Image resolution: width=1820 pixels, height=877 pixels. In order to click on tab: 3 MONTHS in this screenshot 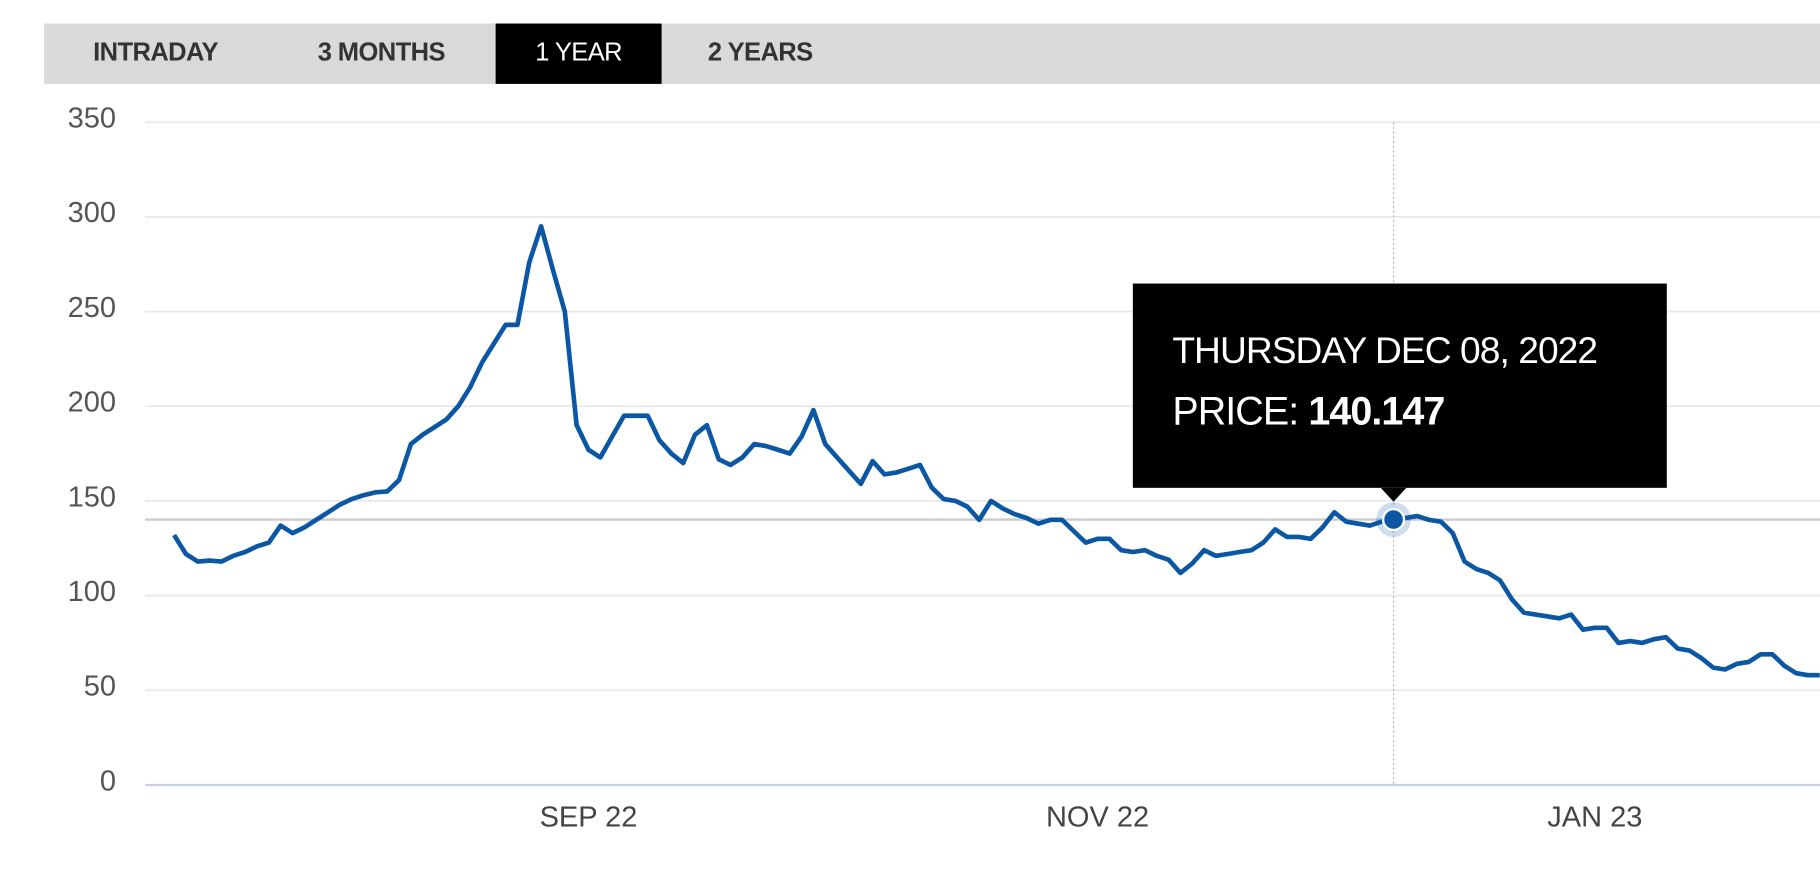, I will do `click(382, 52)`.